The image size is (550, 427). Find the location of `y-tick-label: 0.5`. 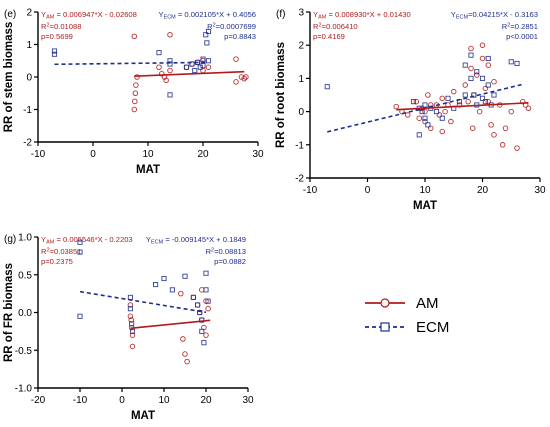

y-tick-label: 0.5 is located at coordinates (25, 275).